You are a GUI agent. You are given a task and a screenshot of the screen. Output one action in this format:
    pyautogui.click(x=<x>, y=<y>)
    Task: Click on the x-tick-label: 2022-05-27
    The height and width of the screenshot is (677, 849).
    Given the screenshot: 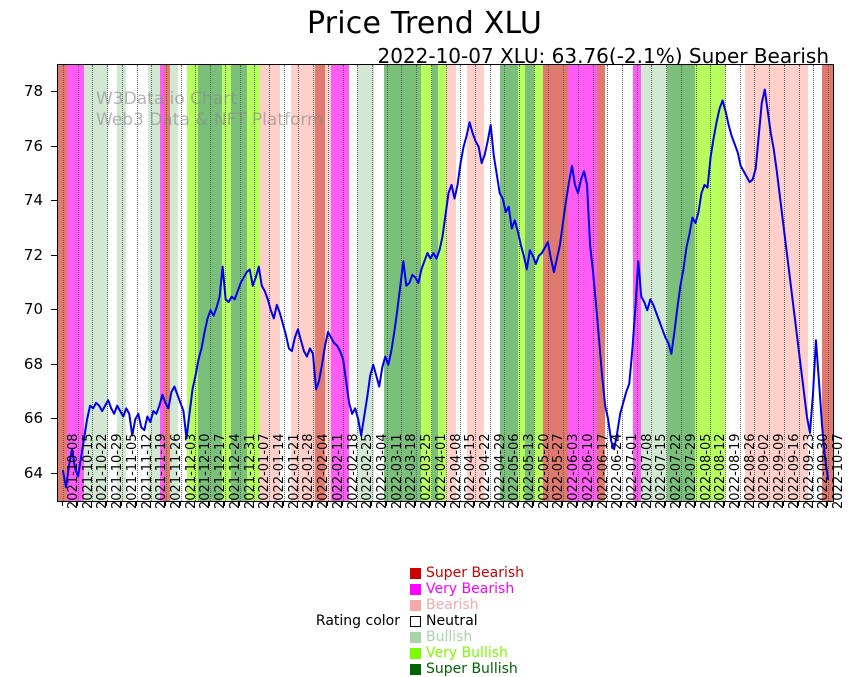 What is the action you would take?
    pyautogui.click(x=559, y=471)
    